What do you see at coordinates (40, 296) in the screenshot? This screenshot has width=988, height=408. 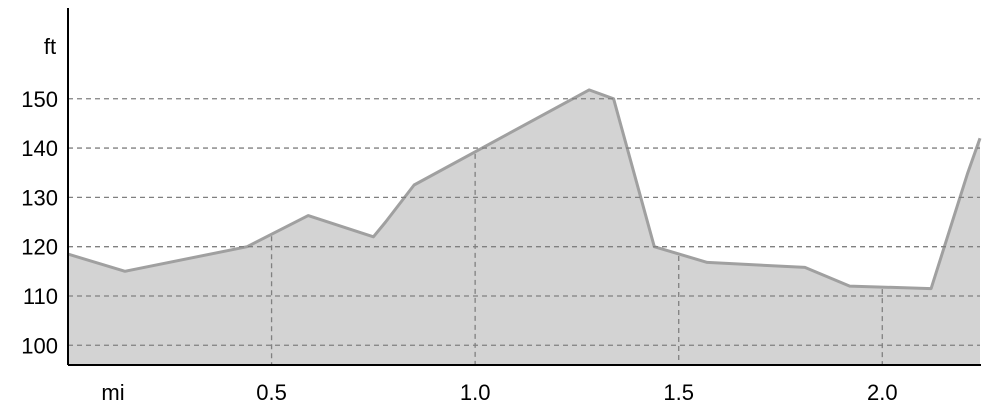 I see `y-tick-label: 110` at bounding box center [40, 296].